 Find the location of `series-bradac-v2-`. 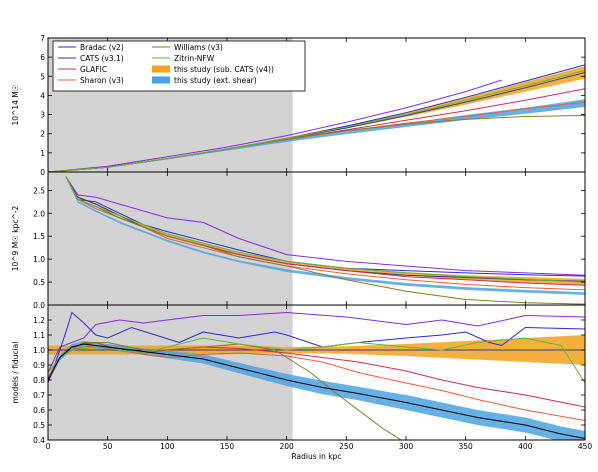

series-bradac-v2- is located at coordinates (316, 347).